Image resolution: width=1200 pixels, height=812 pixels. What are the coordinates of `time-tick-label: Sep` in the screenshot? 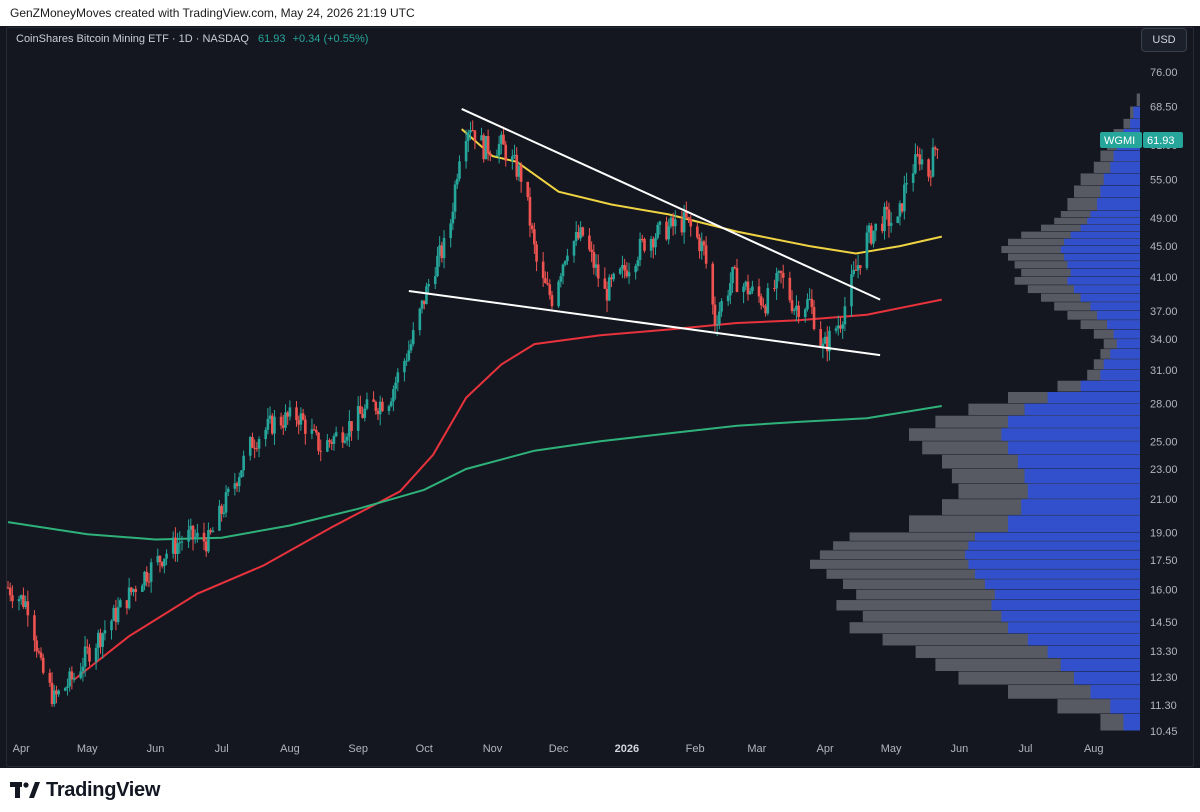 It's located at (358, 749).